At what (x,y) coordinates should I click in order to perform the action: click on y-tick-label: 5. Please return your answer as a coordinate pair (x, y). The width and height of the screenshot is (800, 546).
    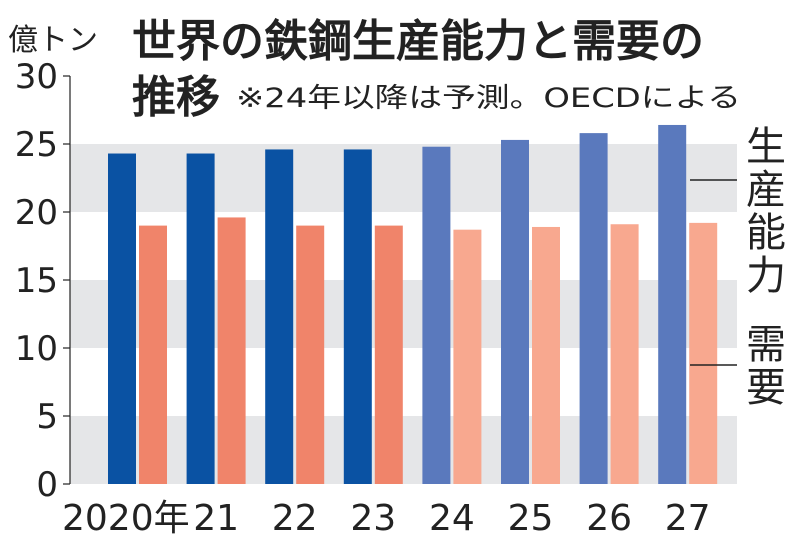
    Looking at the image, I should click on (47, 417).